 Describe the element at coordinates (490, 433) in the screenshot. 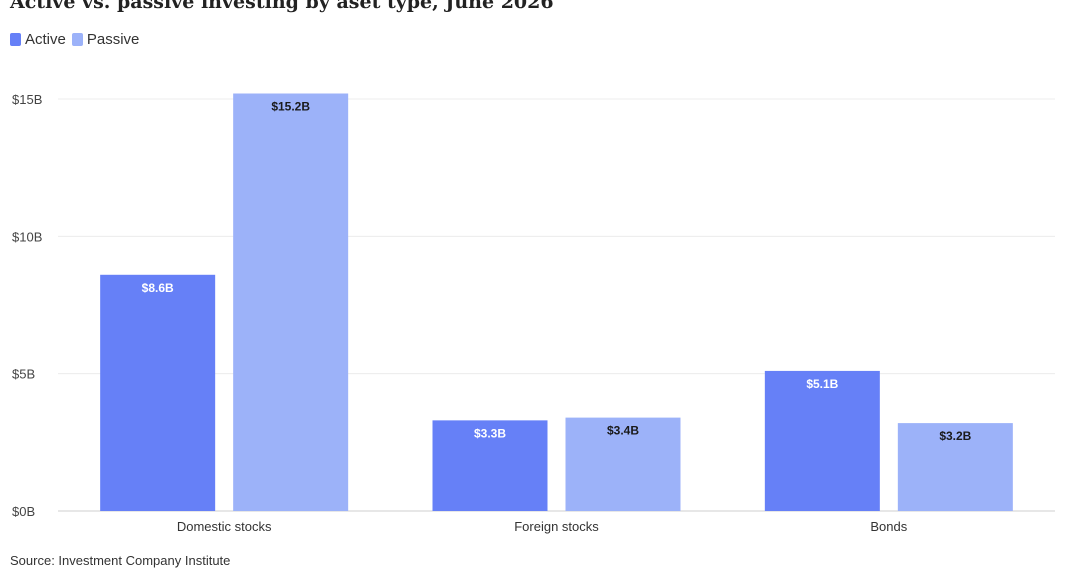

I see `data-label: $3.3B` at that location.